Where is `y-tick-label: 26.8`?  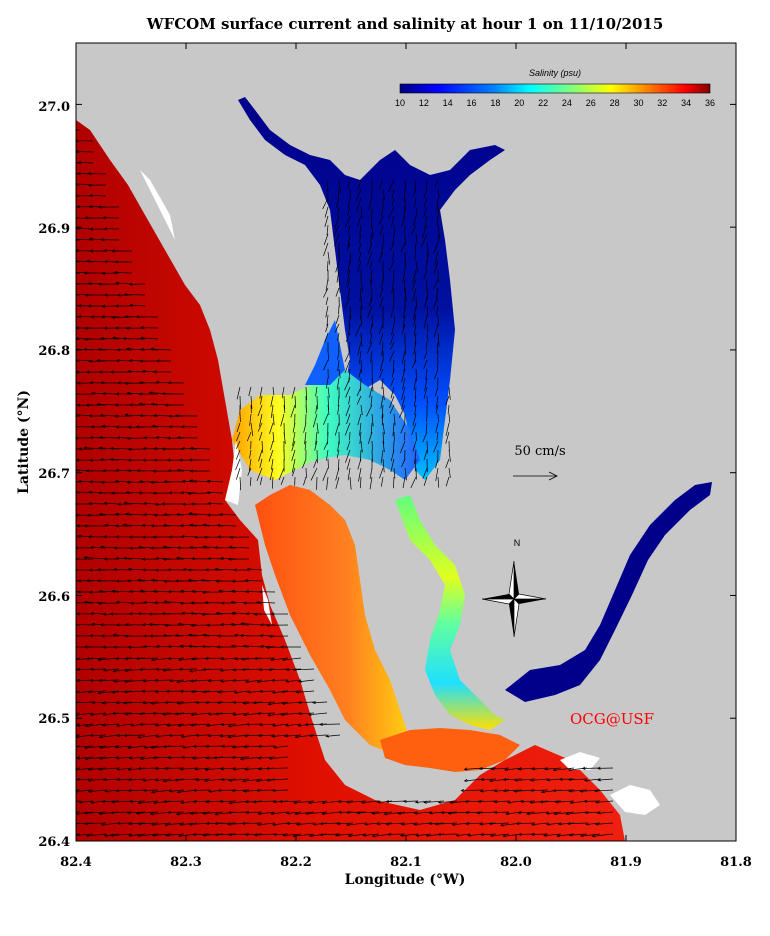
y-tick-label: 26.8 is located at coordinates (54, 351).